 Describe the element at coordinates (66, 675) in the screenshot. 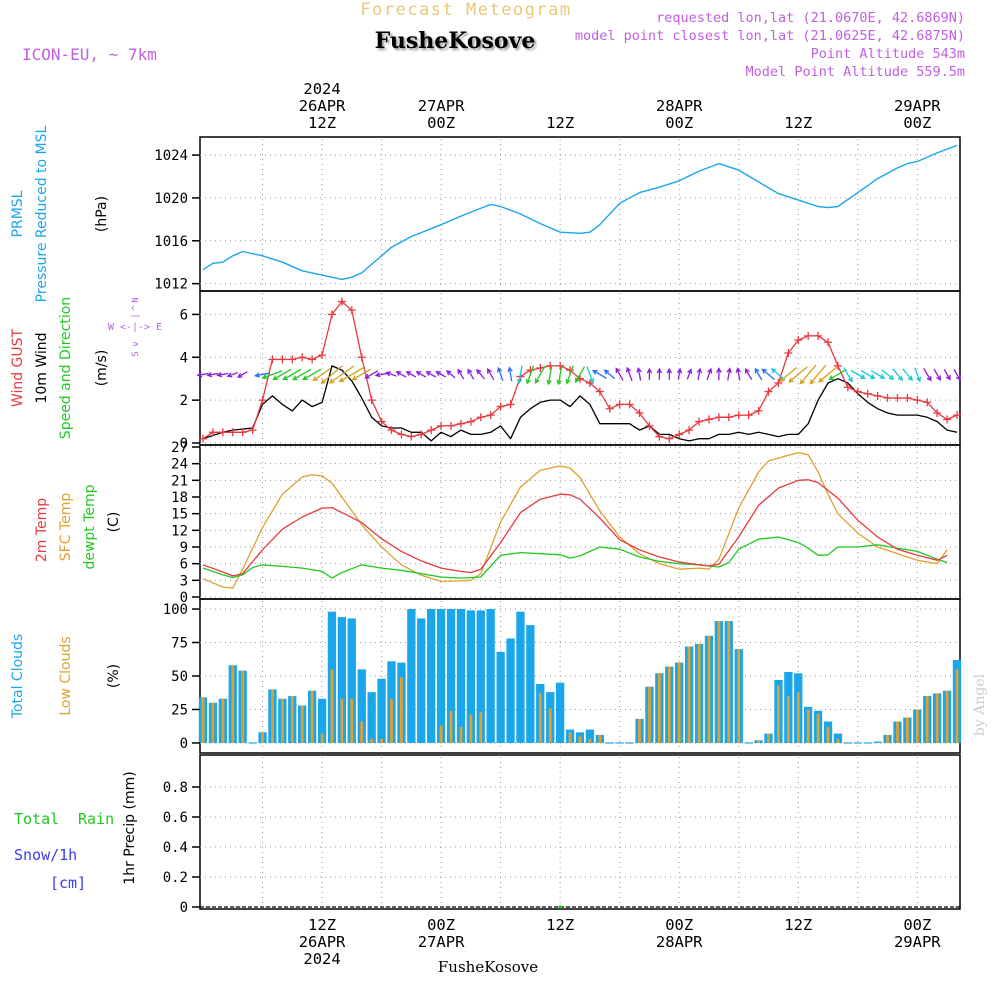

I see `low-clouds-label: Low Clouds` at that location.